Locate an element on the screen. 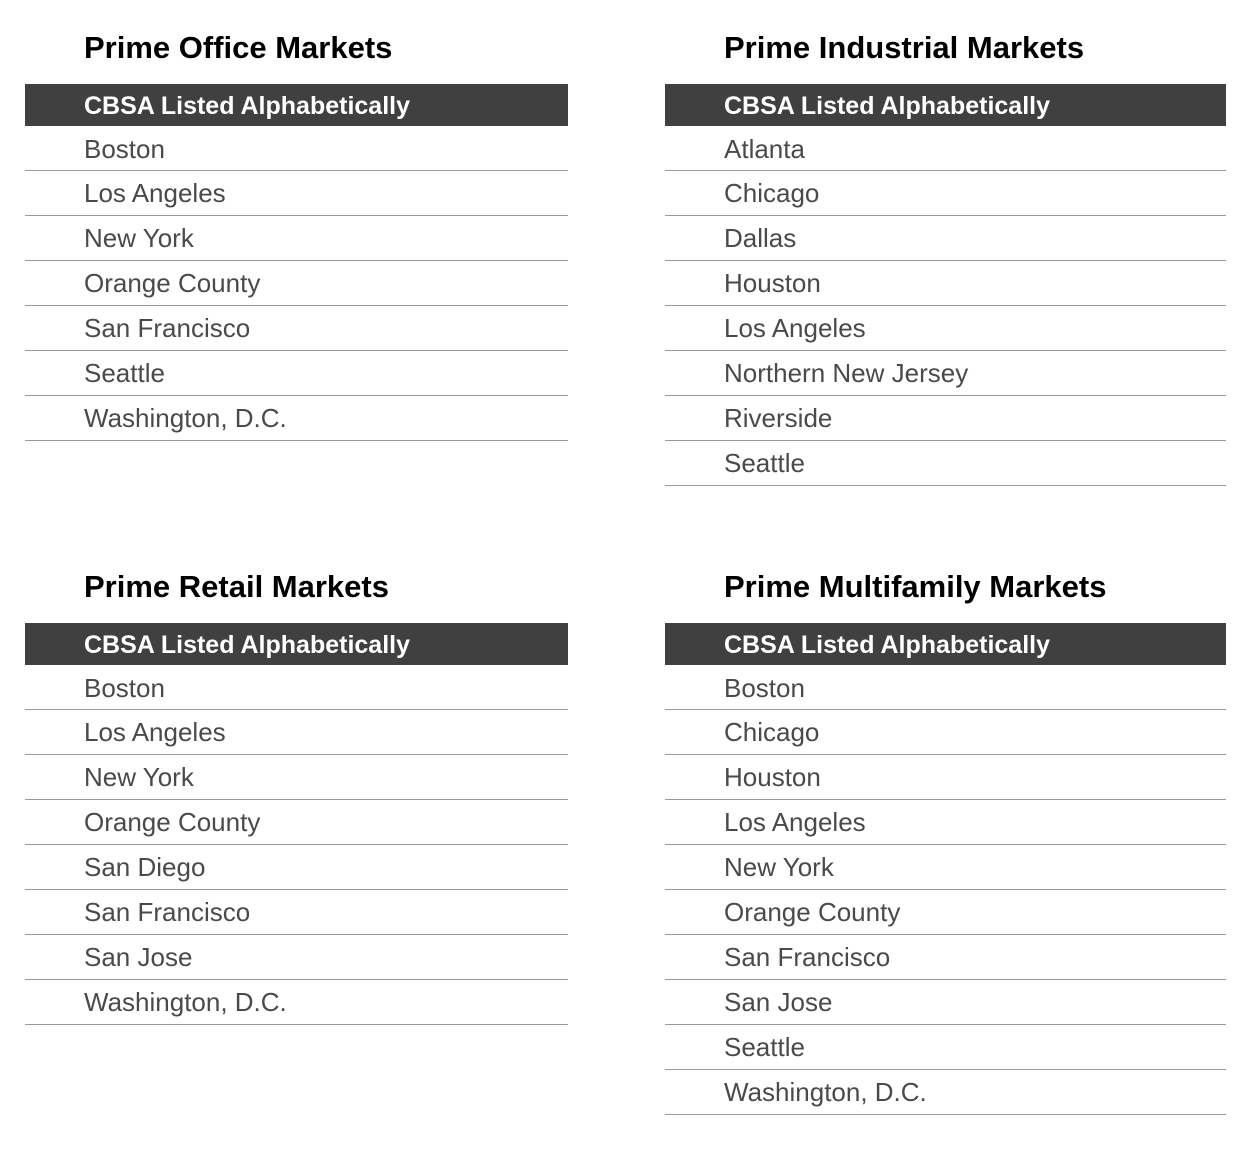 This screenshot has width=1250, height=1151. list-item: Atlanta is located at coordinates (945, 148).